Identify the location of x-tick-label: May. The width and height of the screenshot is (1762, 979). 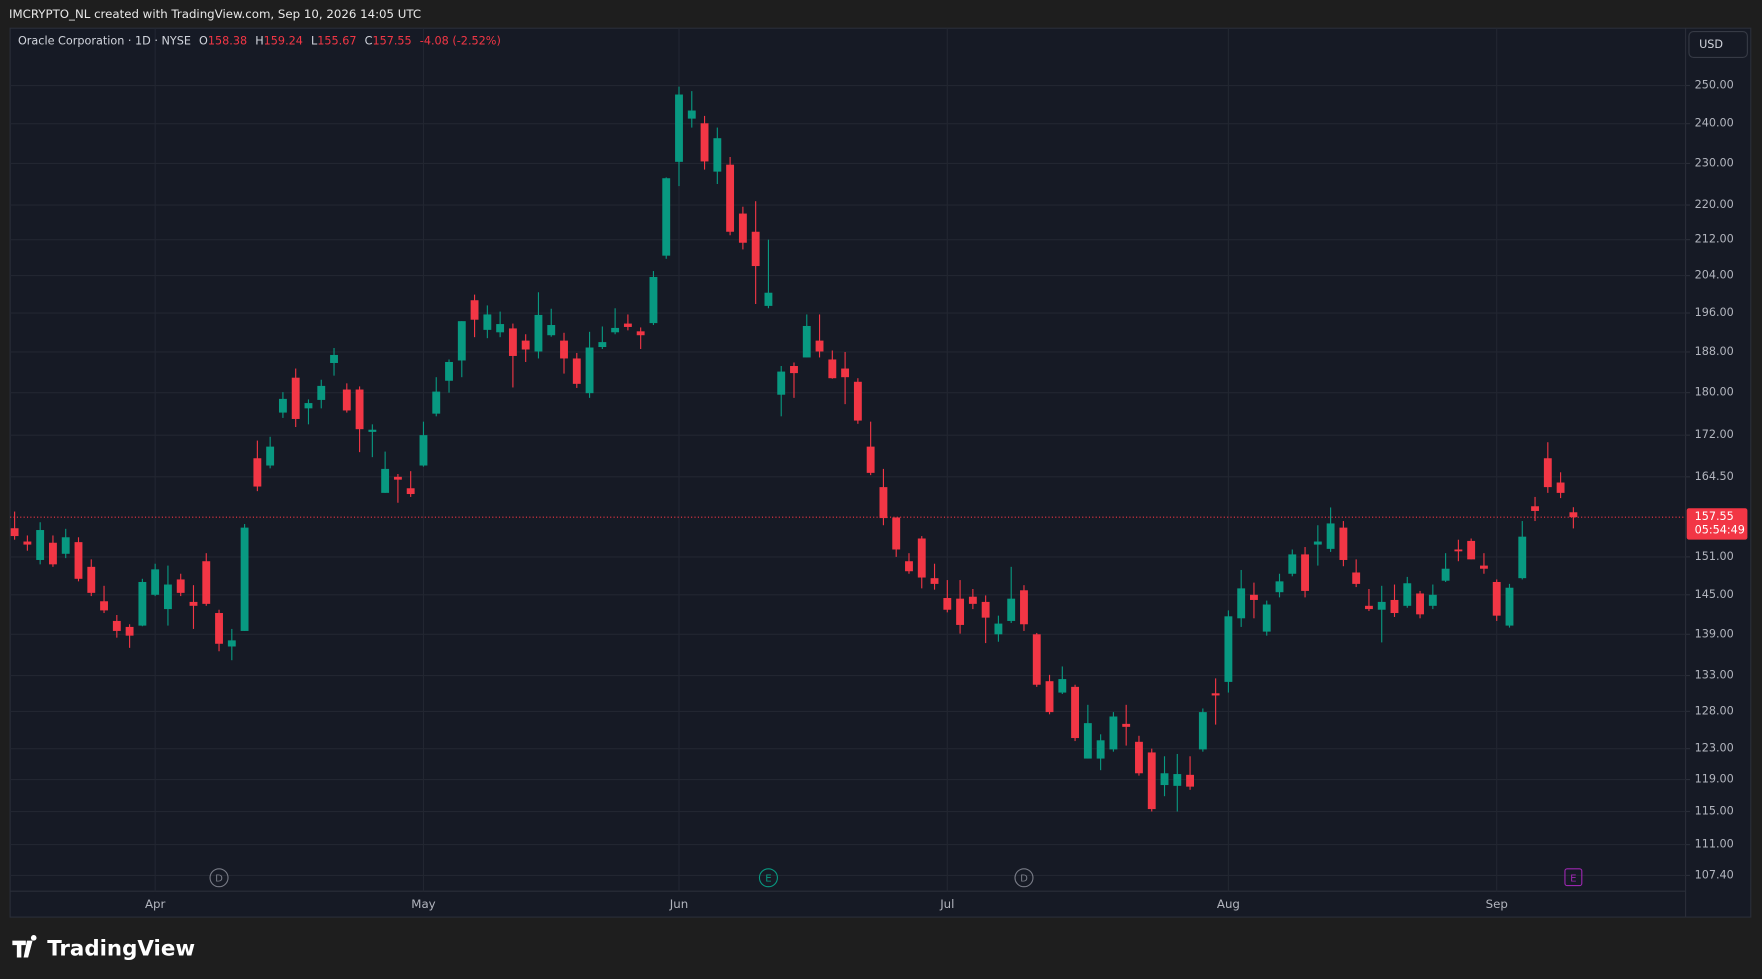
(423, 904).